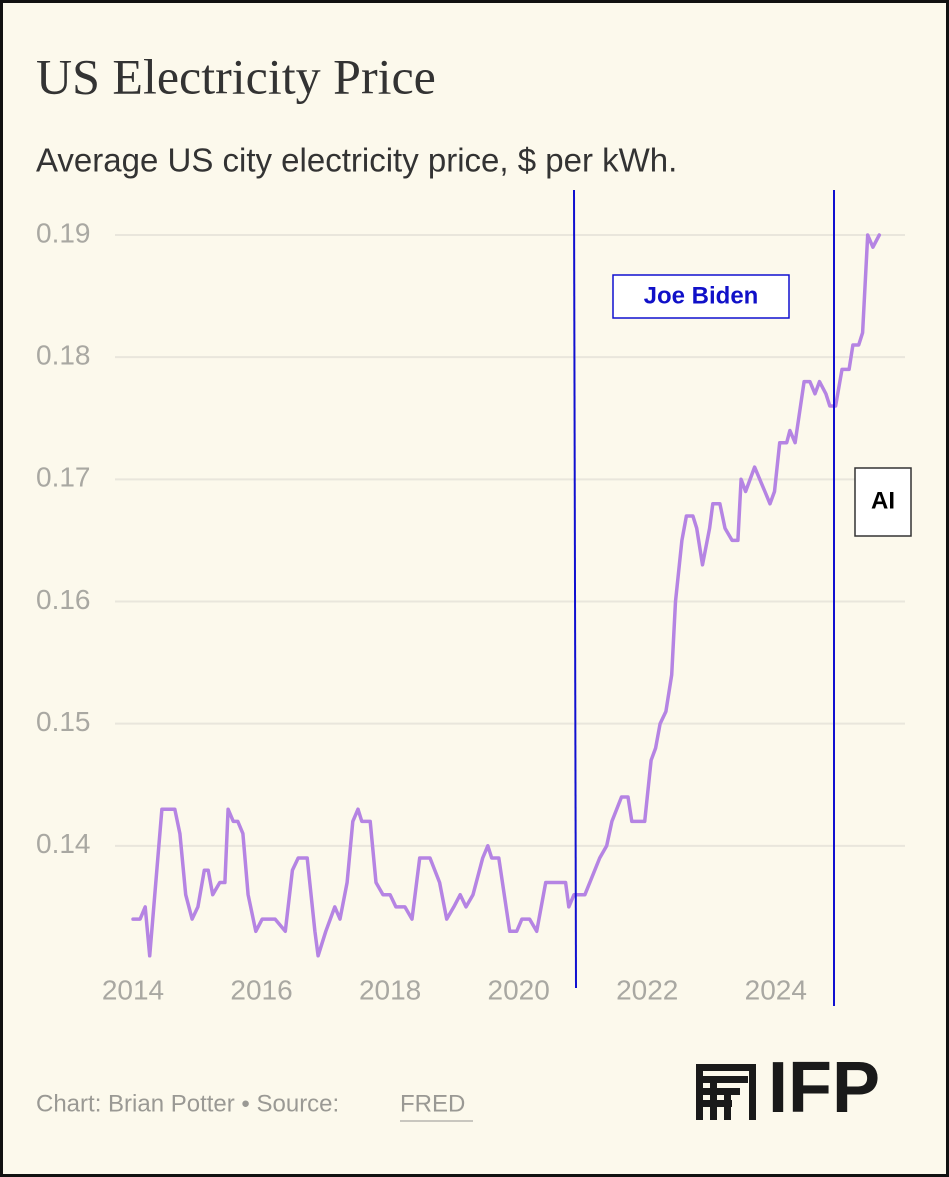 The width and height of the screenshot is (949, 1177). Describe the element at coordinates (63, 477) in the screenshot. I see `y-tick-label: 0.17` at that location.